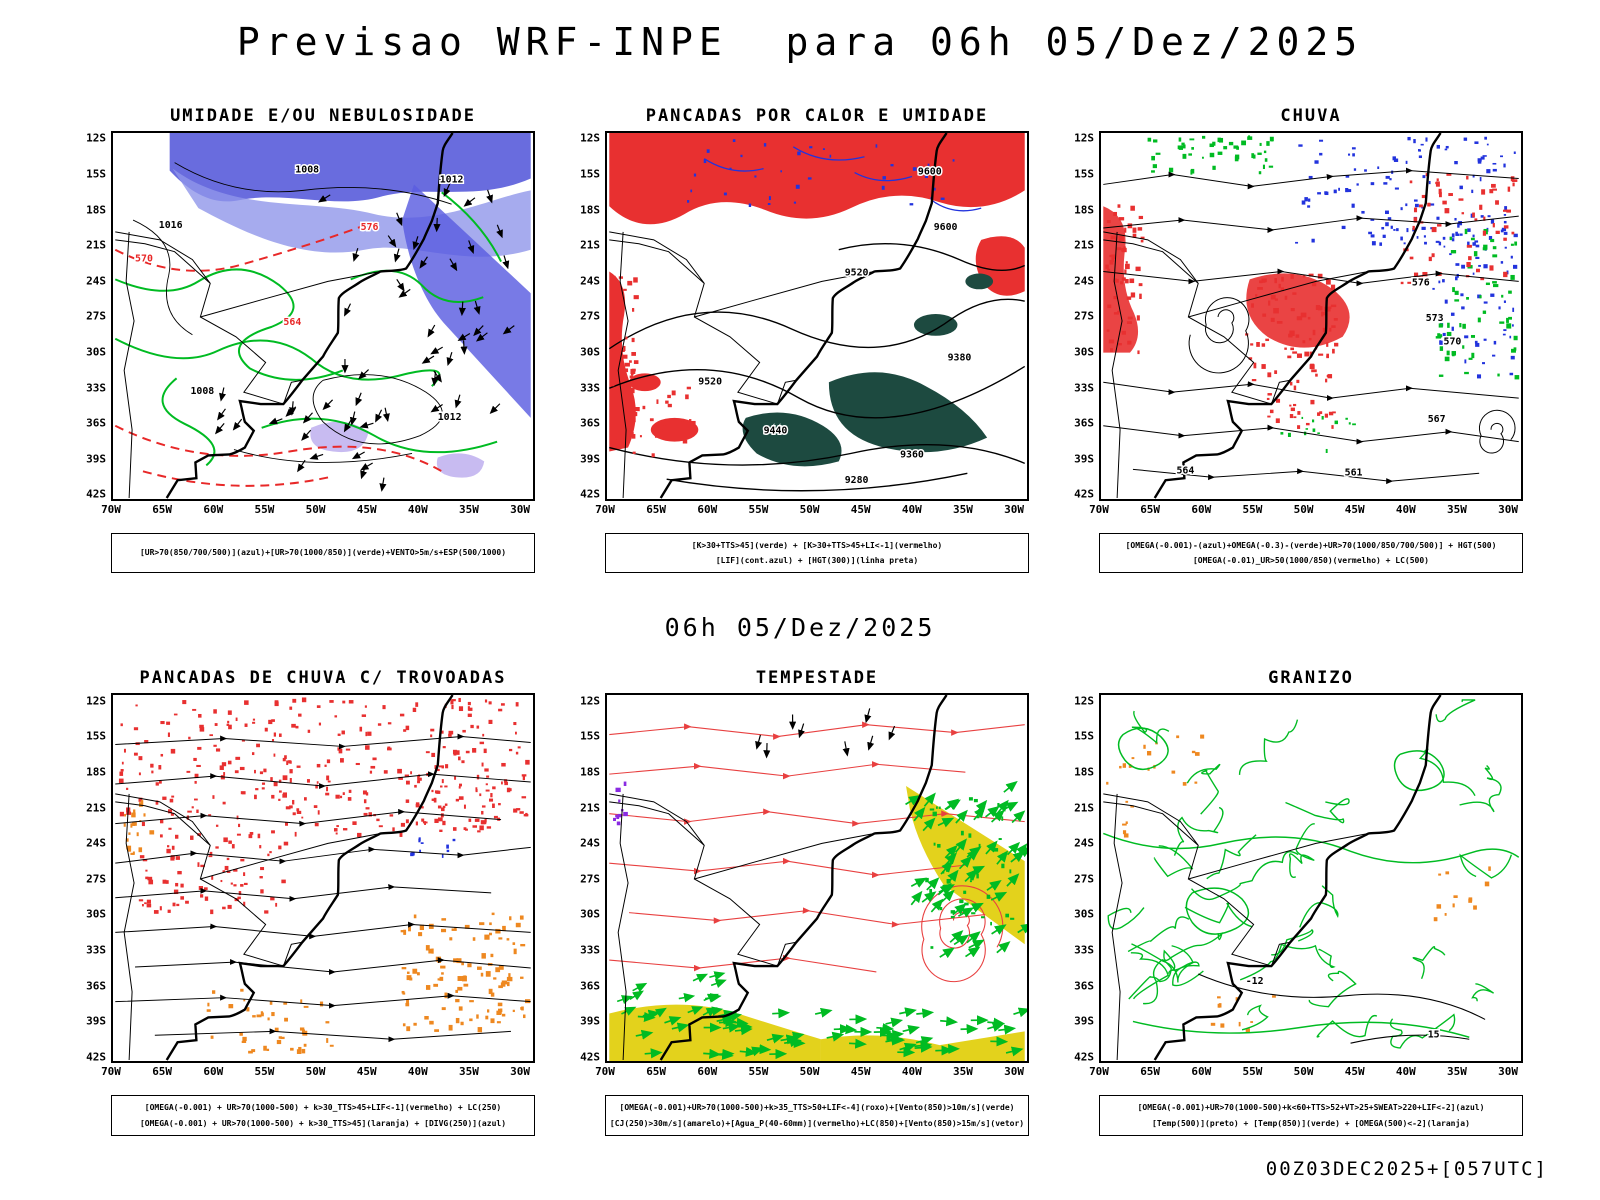  What do you see at coordinates (817, 116) in the screenshot?
I see `panel-title: PANCADAS POR CALOR E UMIDADE` at bounding box center [817, 116].